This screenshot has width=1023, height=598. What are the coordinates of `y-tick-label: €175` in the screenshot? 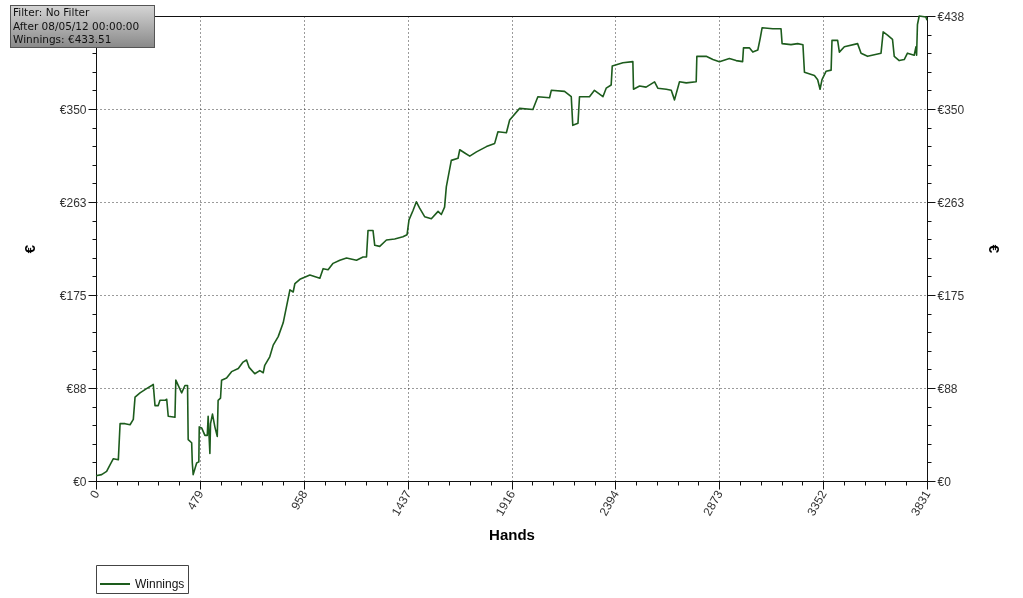 It's located at (73, 295).